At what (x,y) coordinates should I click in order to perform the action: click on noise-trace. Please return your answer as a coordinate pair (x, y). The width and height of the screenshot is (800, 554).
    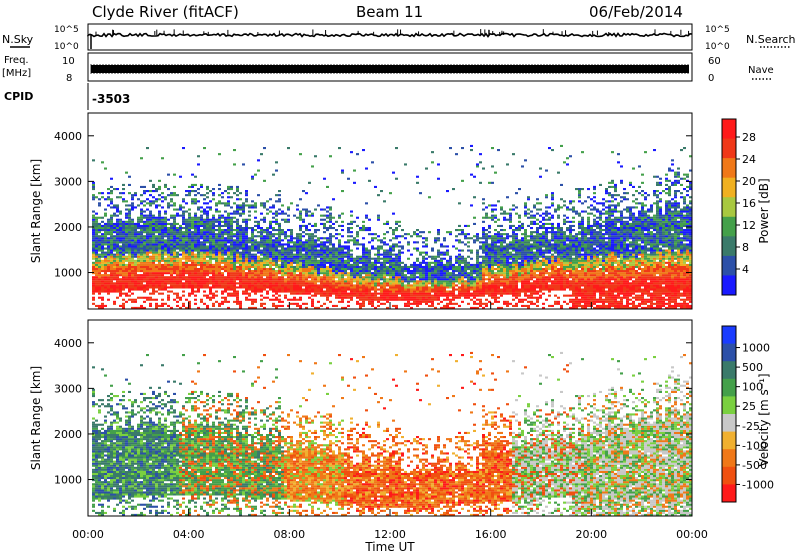
    Looking at the image, I should click on (390, 39).